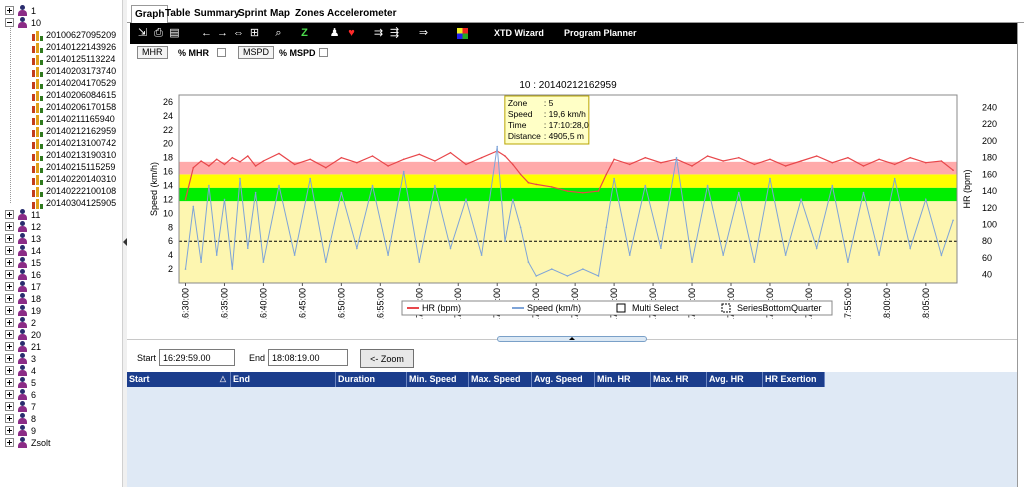 The width and height of the screenshot is (1024, 487). What do you see at coordinates (61, 167) in the screenshot?
I see `tree-node-session: 20140215115259` at bounding box center [61, 167].